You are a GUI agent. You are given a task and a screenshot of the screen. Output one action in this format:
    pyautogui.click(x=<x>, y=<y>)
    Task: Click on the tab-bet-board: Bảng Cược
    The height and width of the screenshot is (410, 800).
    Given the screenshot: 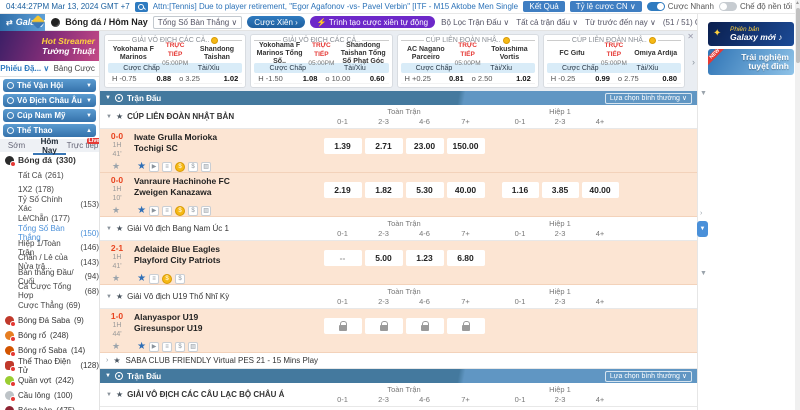 What is the action you would take?
    pyautogui.click(x=74, y=68)
    